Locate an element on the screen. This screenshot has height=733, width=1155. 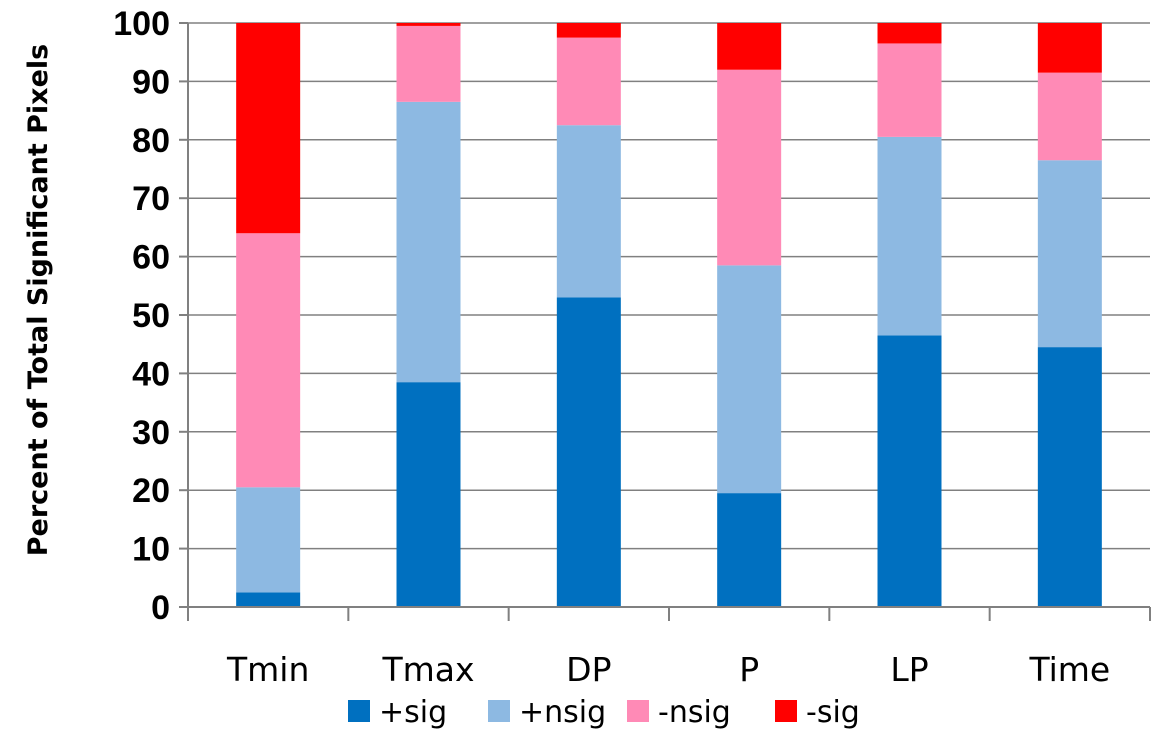
y-tick-label: 100 is located at coordinates (141, 24).